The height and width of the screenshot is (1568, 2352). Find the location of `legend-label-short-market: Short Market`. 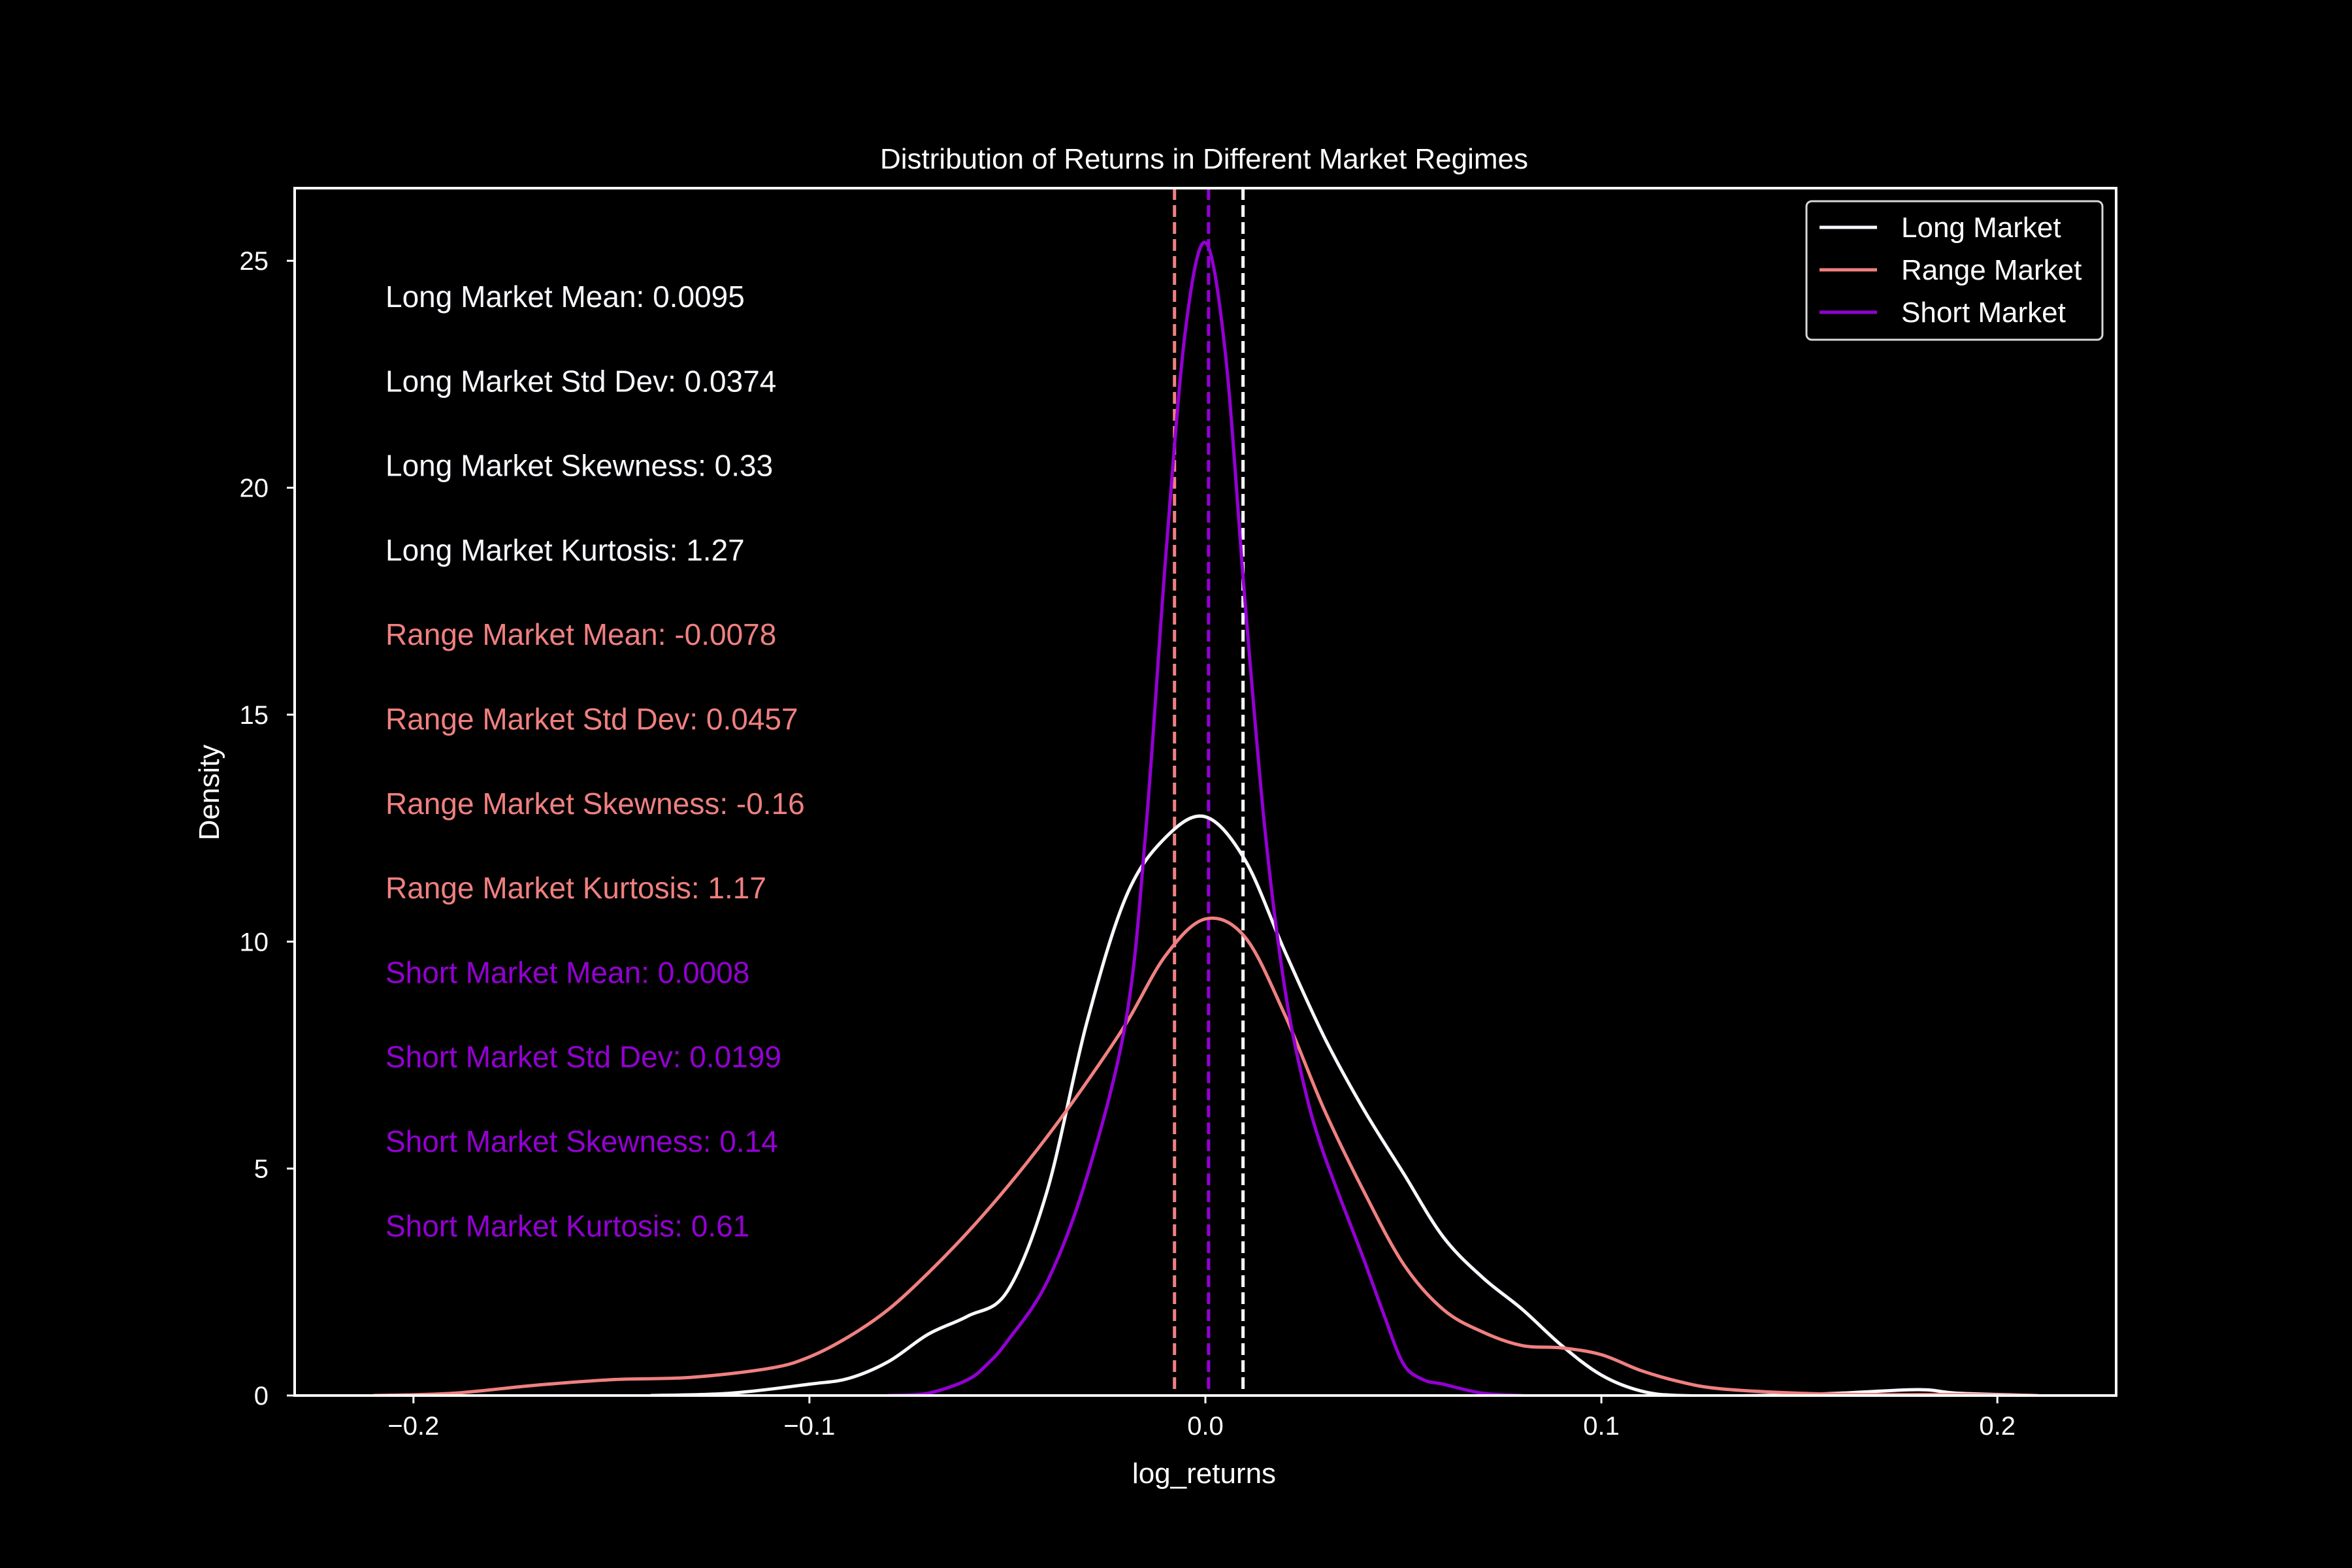

legend-label-short-market: Short Market is located at coordinates (1983, 313).